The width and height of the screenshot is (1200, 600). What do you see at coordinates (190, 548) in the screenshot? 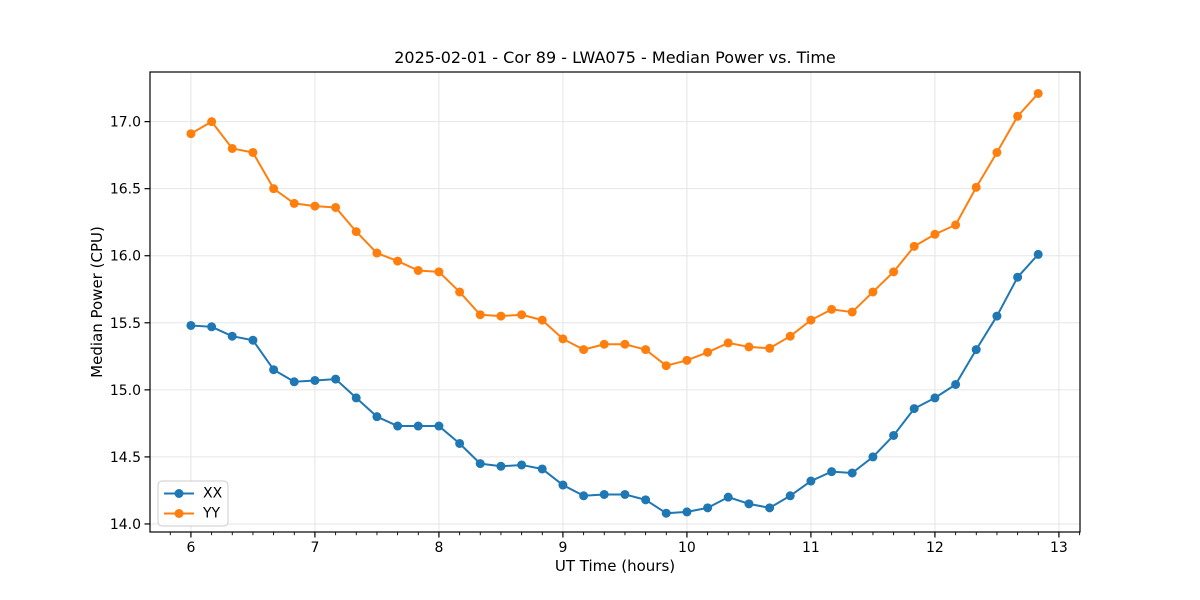
I see `x-tick-label: 6` at bounding box center [190, 548].